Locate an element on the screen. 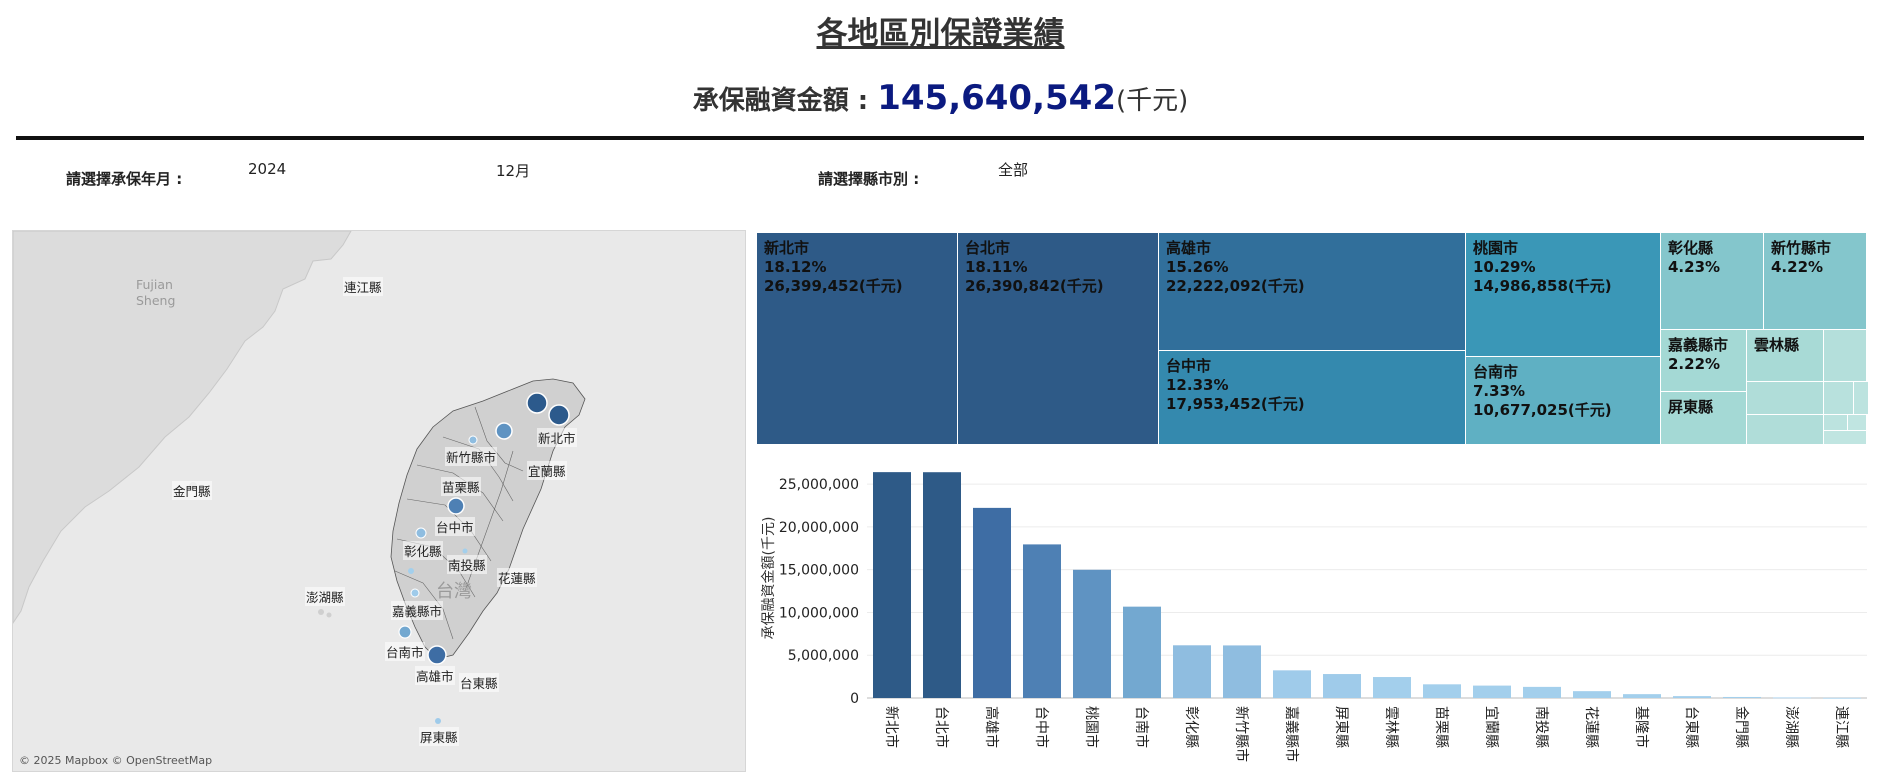 The width and height of the screenshot is (1881, 781). treemap-cell-changhua: 彰化縣 4.23% is located at coordinates (1712, 281).